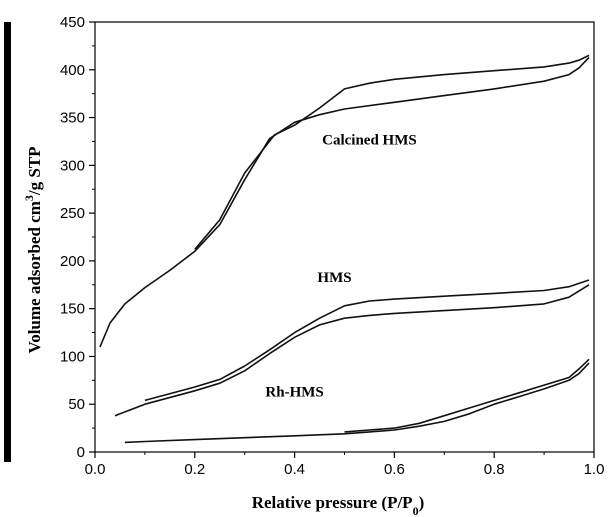  Describe the element at coordinates (294, 393) in the screenshot. I see `annotation-label: Rh-HMS` at that location.